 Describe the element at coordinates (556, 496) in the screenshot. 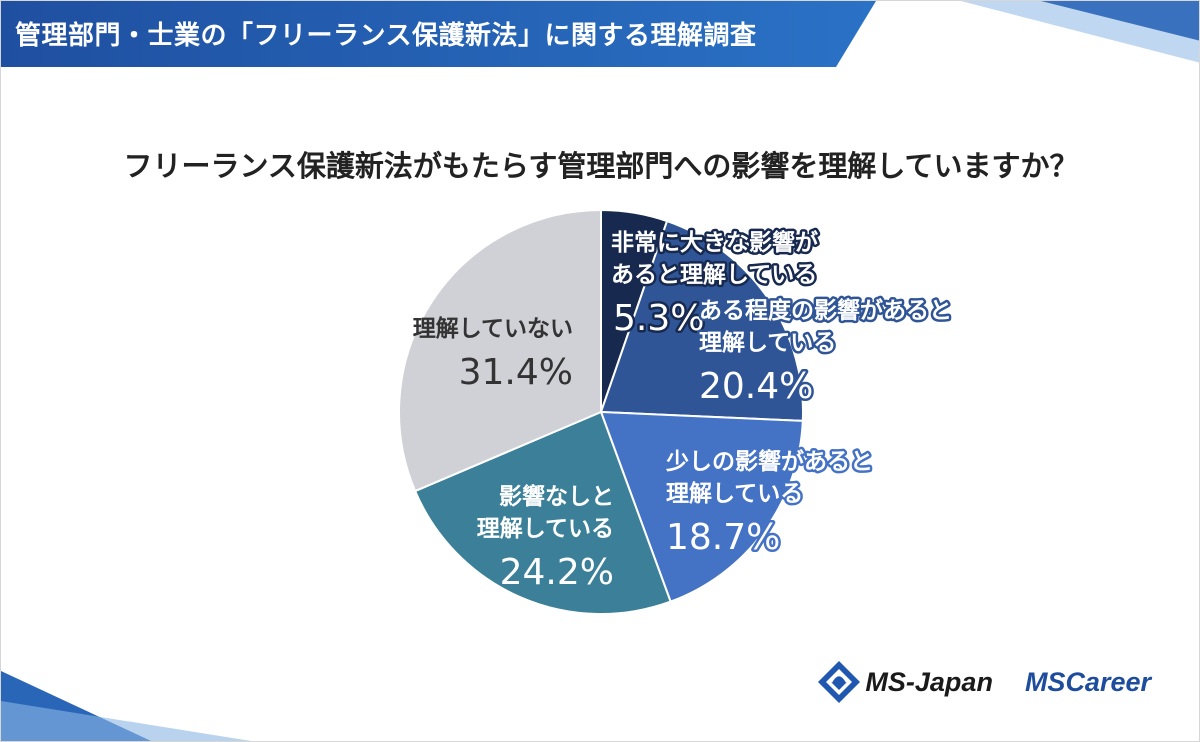

I see `slice-label: 影響なしと` at that location.